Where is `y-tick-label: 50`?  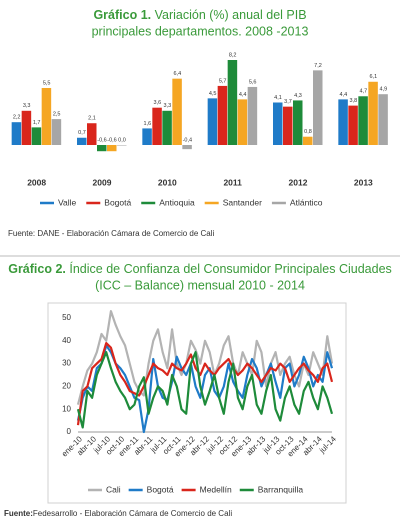 y-tick-label: 50 is located at coordinates (66, 317).